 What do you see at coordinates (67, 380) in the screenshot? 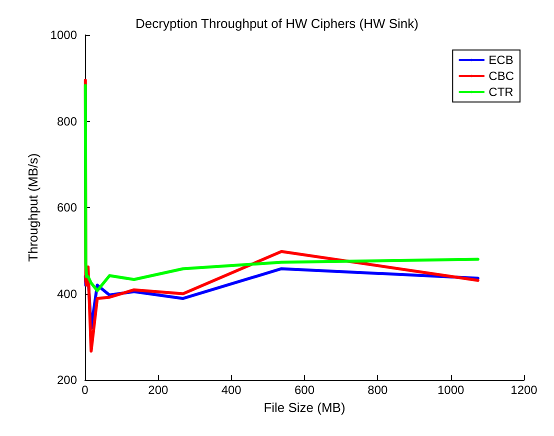
I see `y-tick-label: 200` at bounding box center [67, 380].